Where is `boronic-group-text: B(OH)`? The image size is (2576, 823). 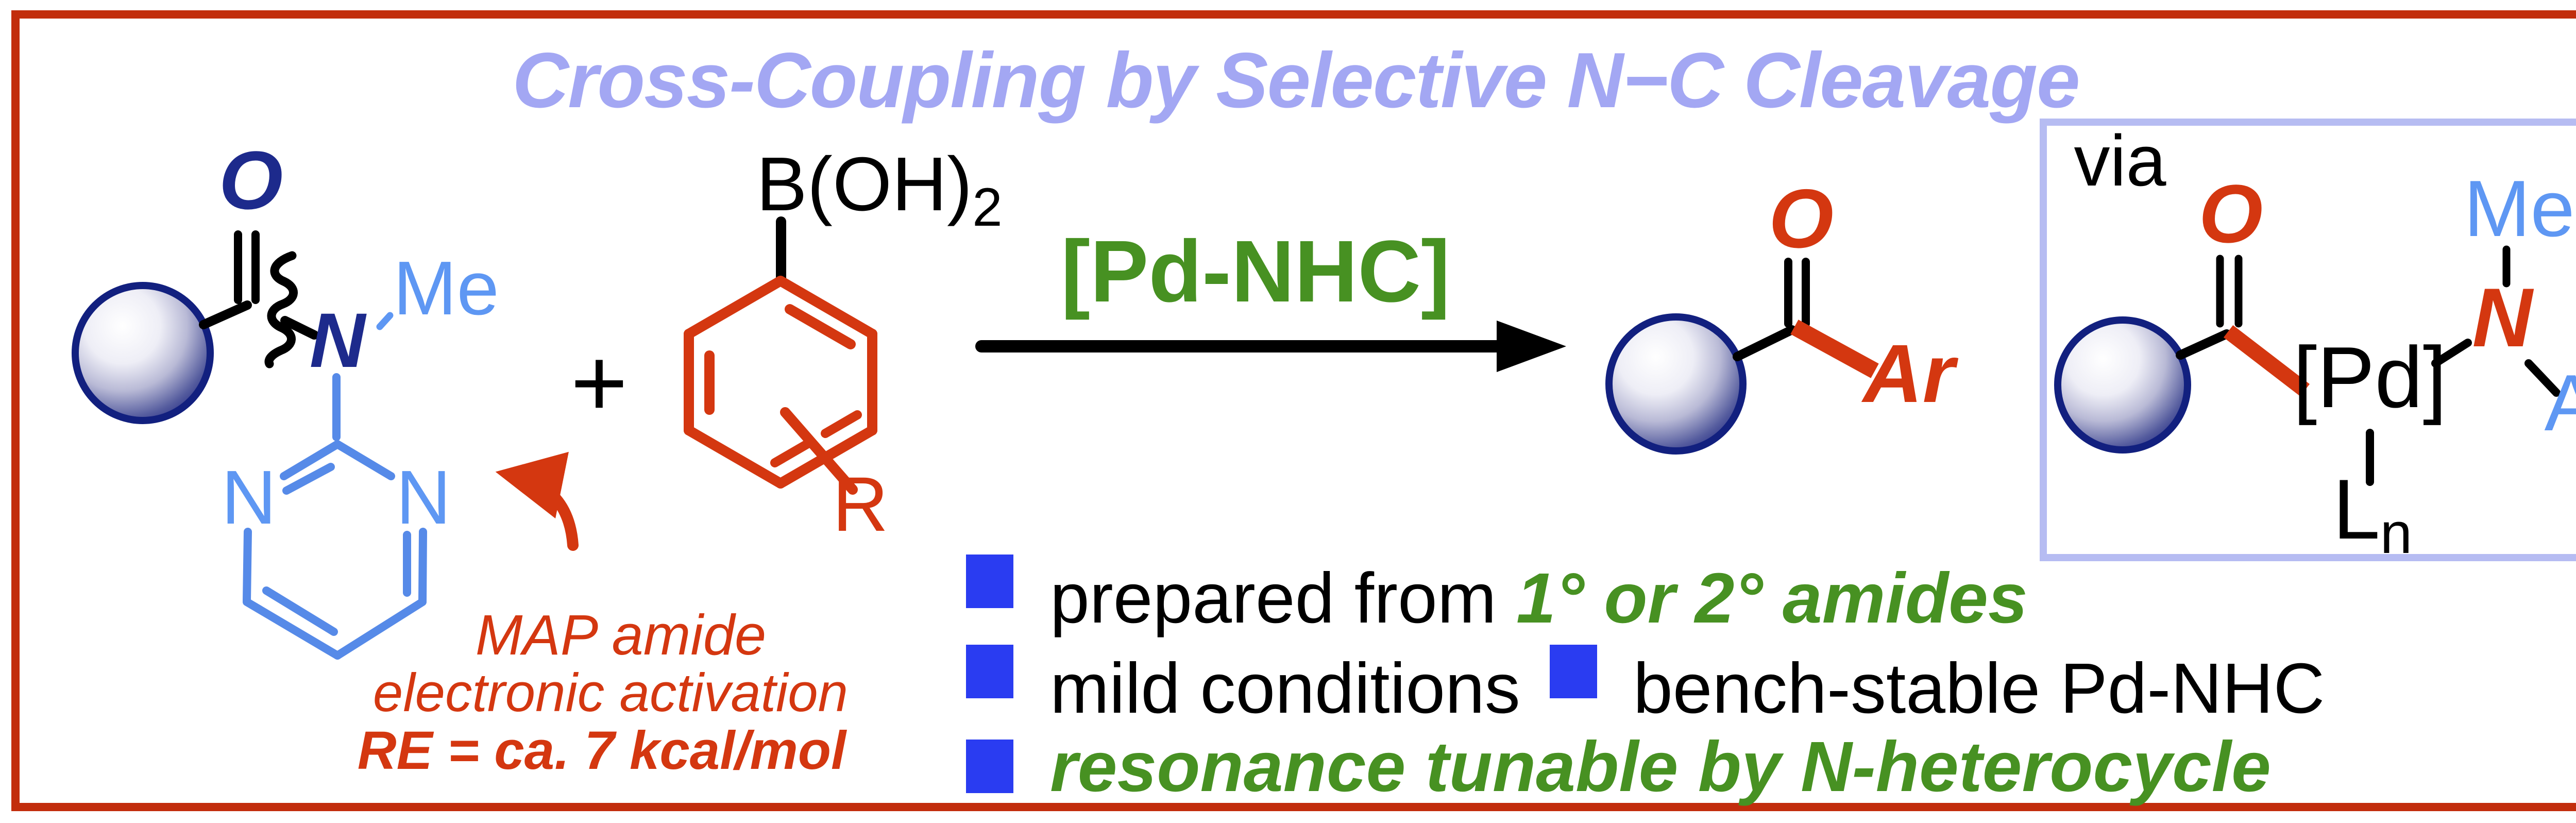 boronic-group-text: B(OH) is located at coordinates (864, 185).